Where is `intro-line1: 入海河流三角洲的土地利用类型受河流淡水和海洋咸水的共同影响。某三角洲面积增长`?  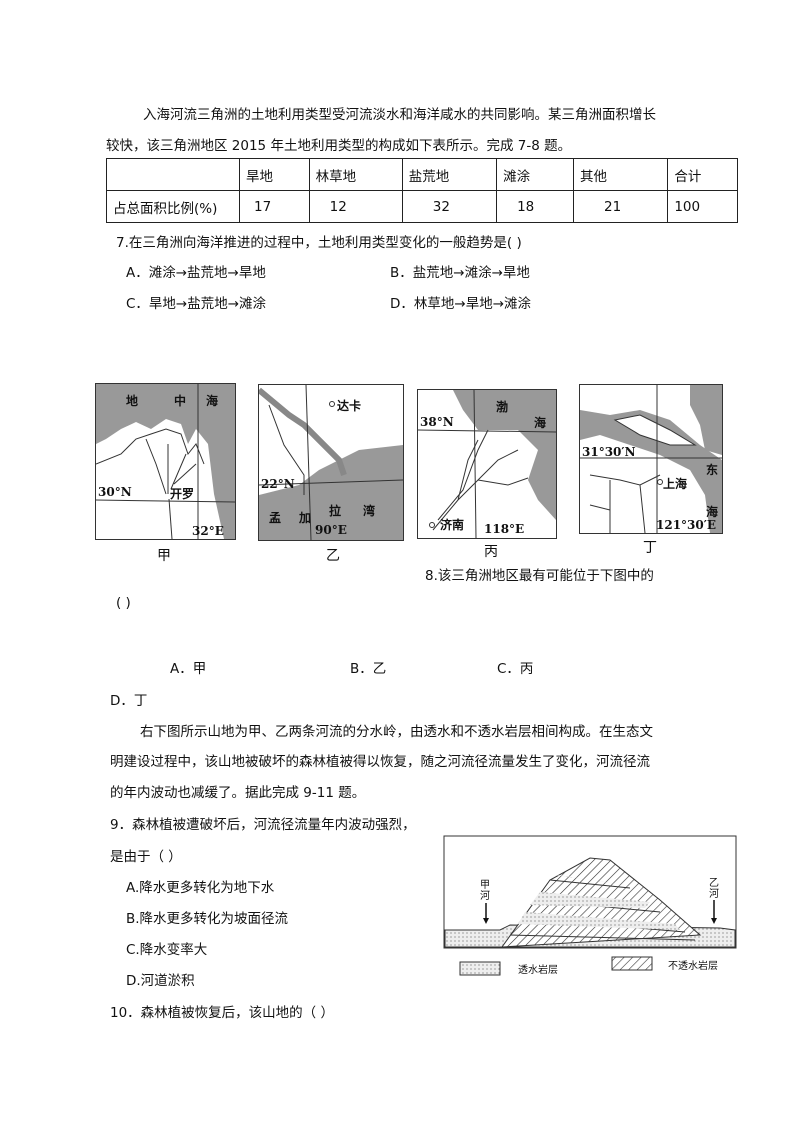 intro-line1: 入海河流三角洲的土地利用类型受河流淡水和海洋咸水的共同影响。某三角洲面积增长 is located at coordinates (399, 115).